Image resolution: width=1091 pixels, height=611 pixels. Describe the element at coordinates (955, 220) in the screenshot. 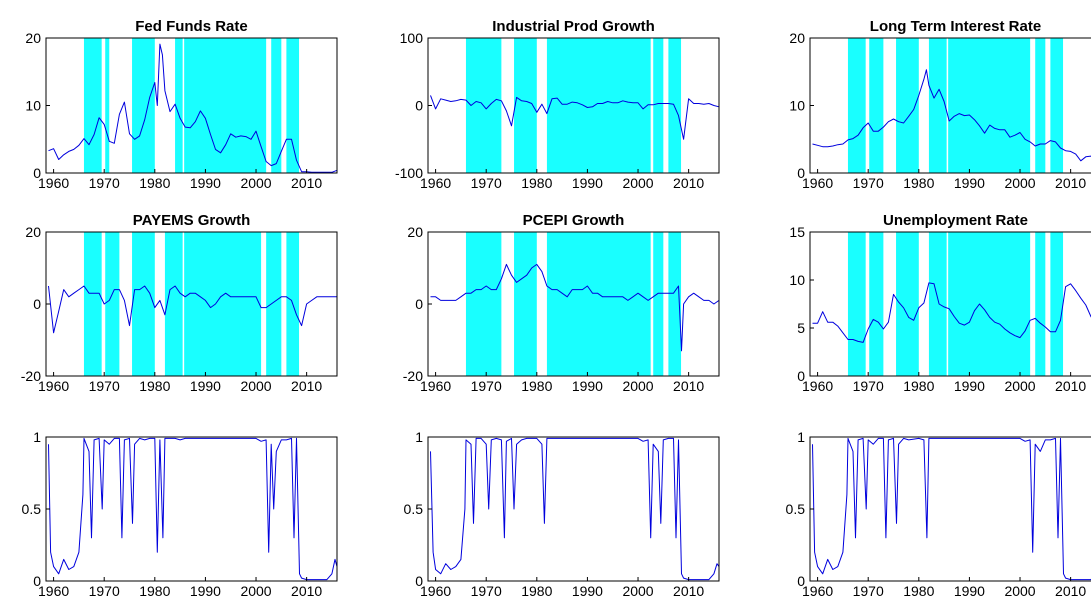

I see `subplot-title: Unemployment Rate` at that location.